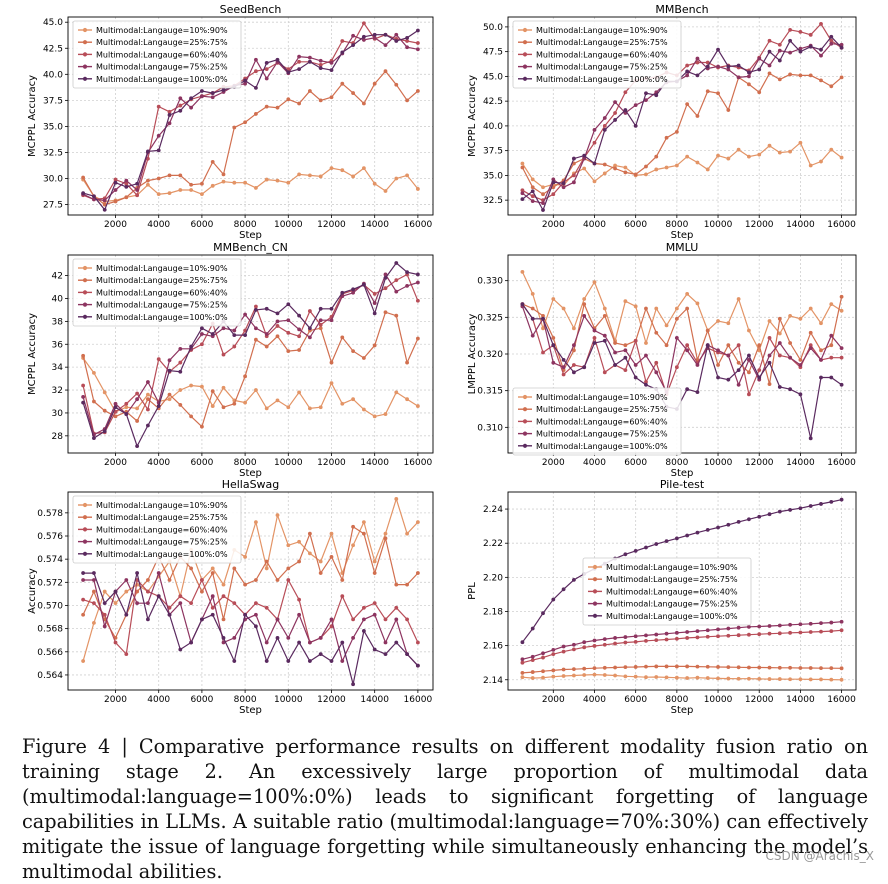 The height and width of the screenshot is (884, 888). I want to click on x-axis-label: Step, so click(250, 473).